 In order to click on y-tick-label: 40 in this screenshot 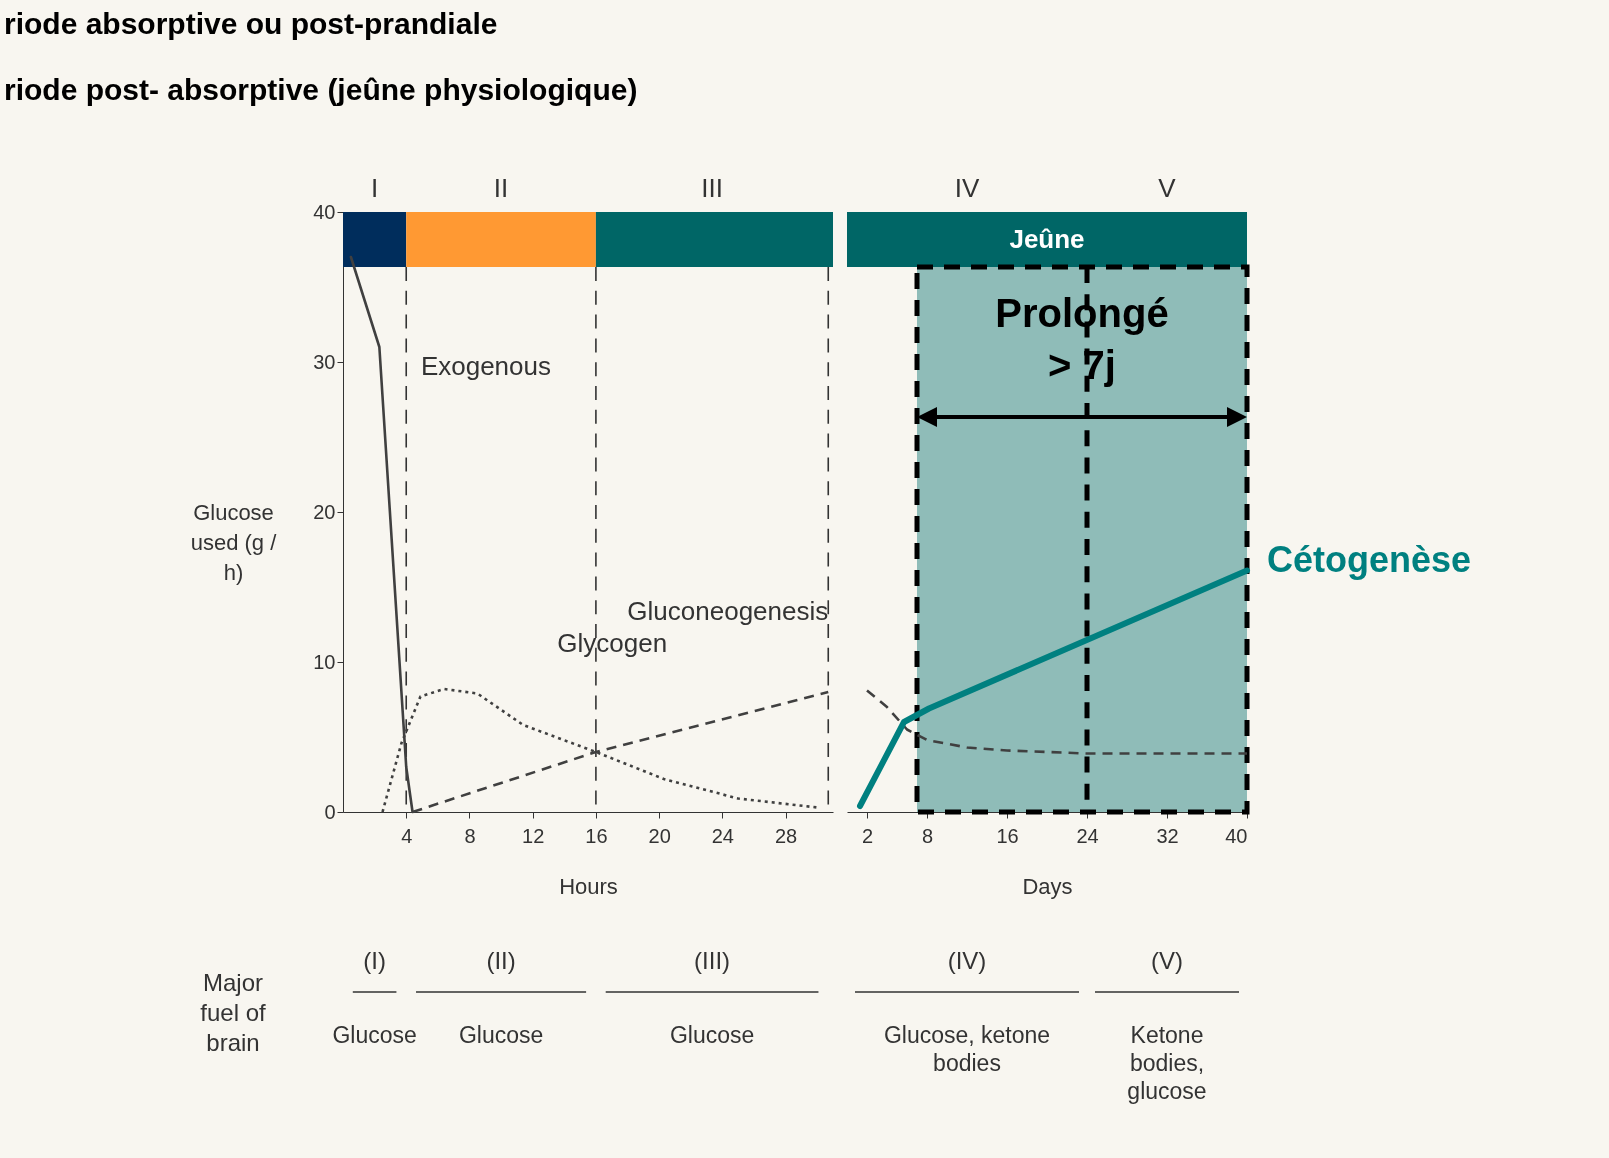, I will do `click(324, 211)`.